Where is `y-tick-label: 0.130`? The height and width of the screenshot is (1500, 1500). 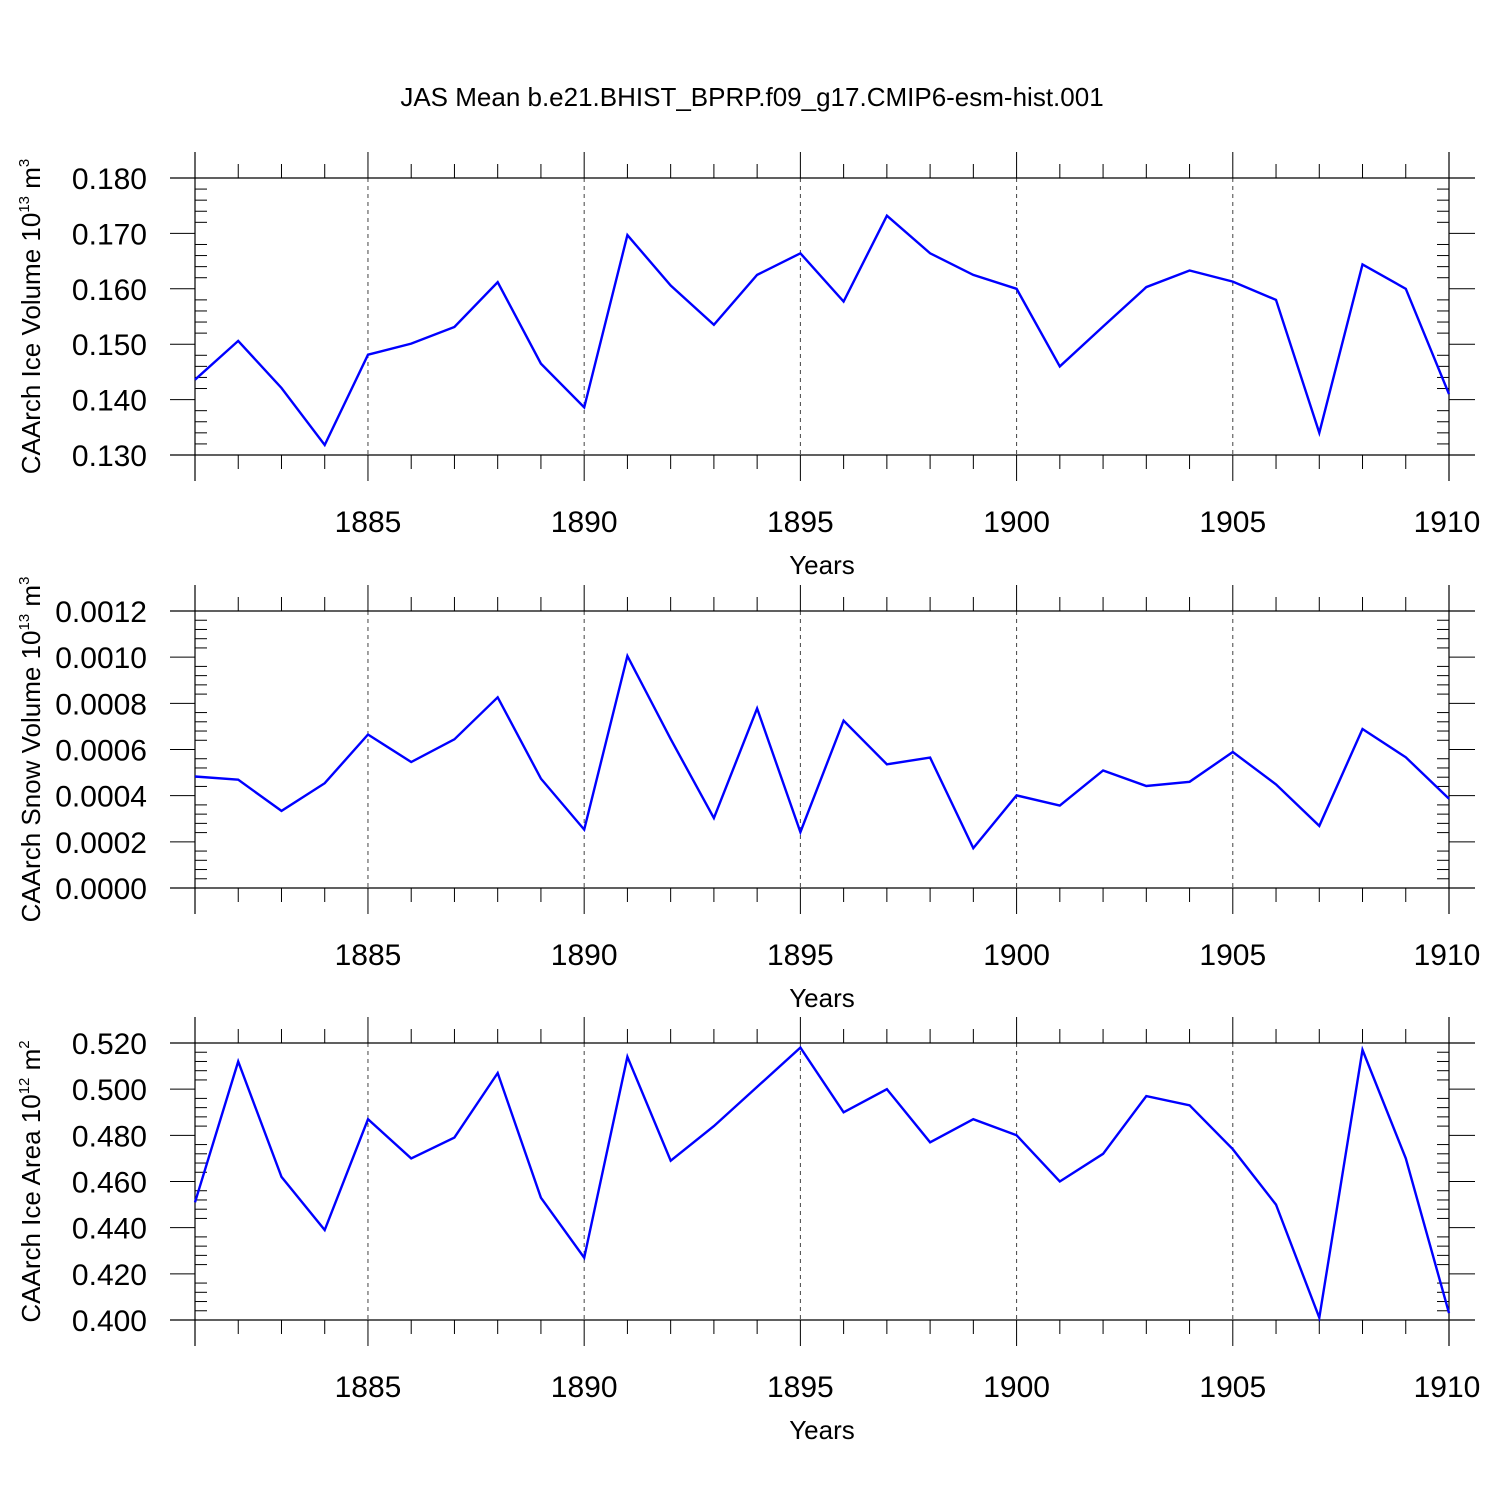
y-tick-label: 0.130 is located at coordinates (109, 456).